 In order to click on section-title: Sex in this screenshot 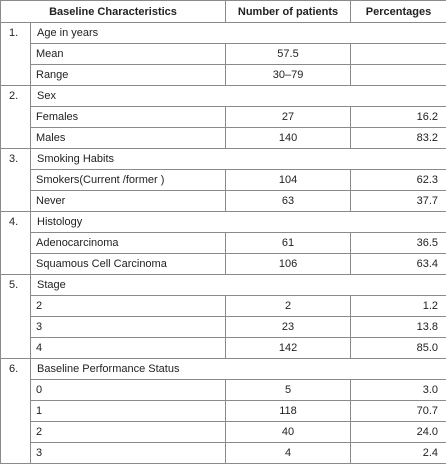, I will do `click(237, 96)`.